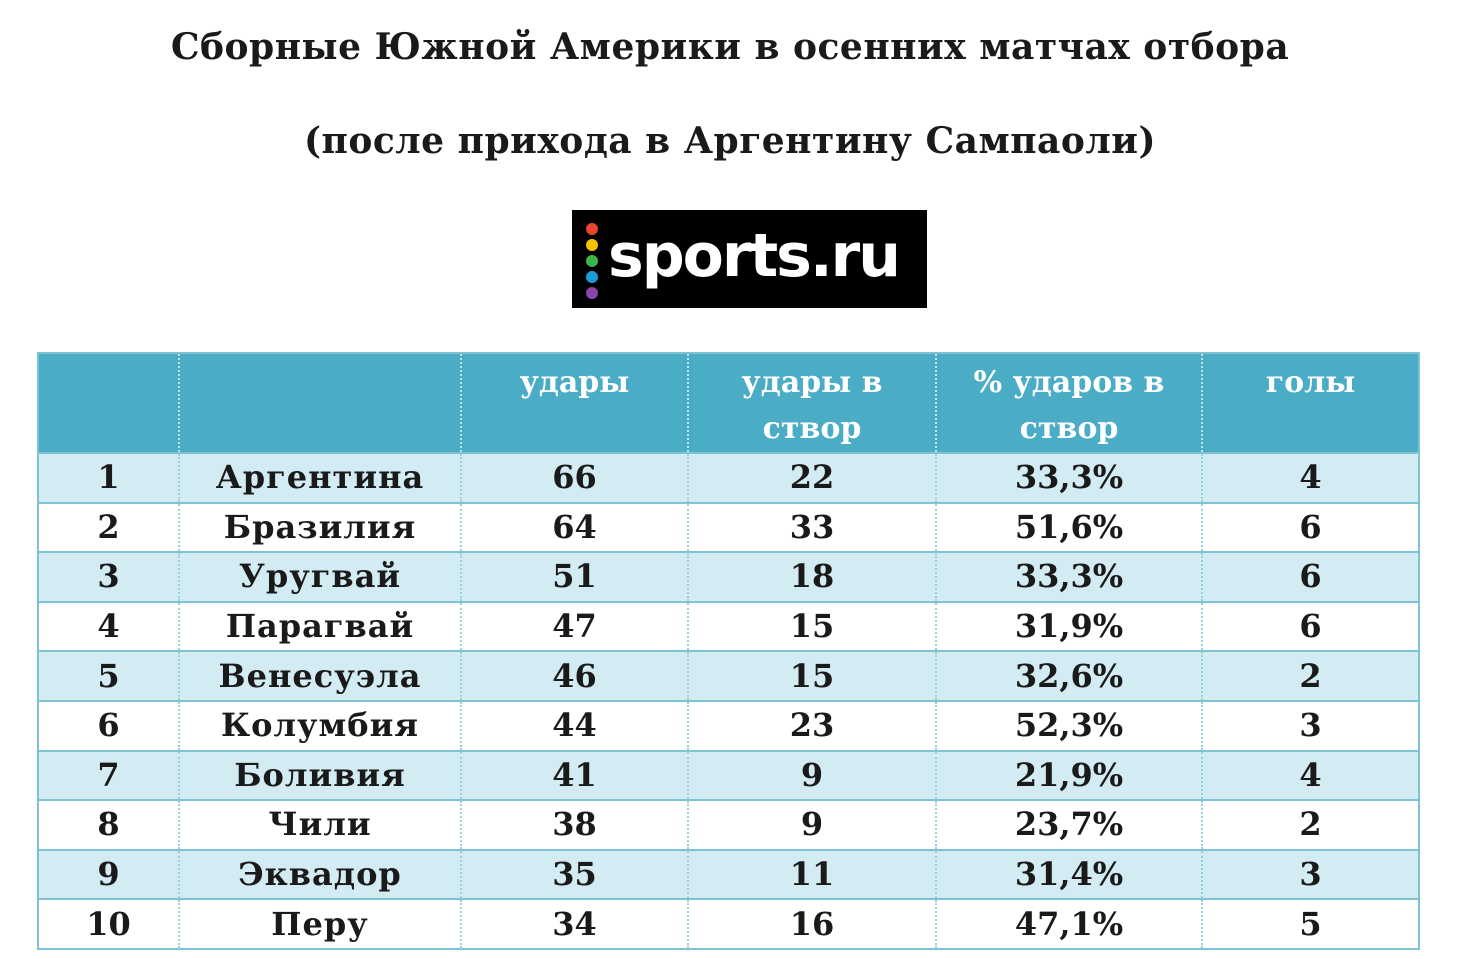  I want to click on cell-shots-on-target-pct: 32,6%, so click(1068, 675).